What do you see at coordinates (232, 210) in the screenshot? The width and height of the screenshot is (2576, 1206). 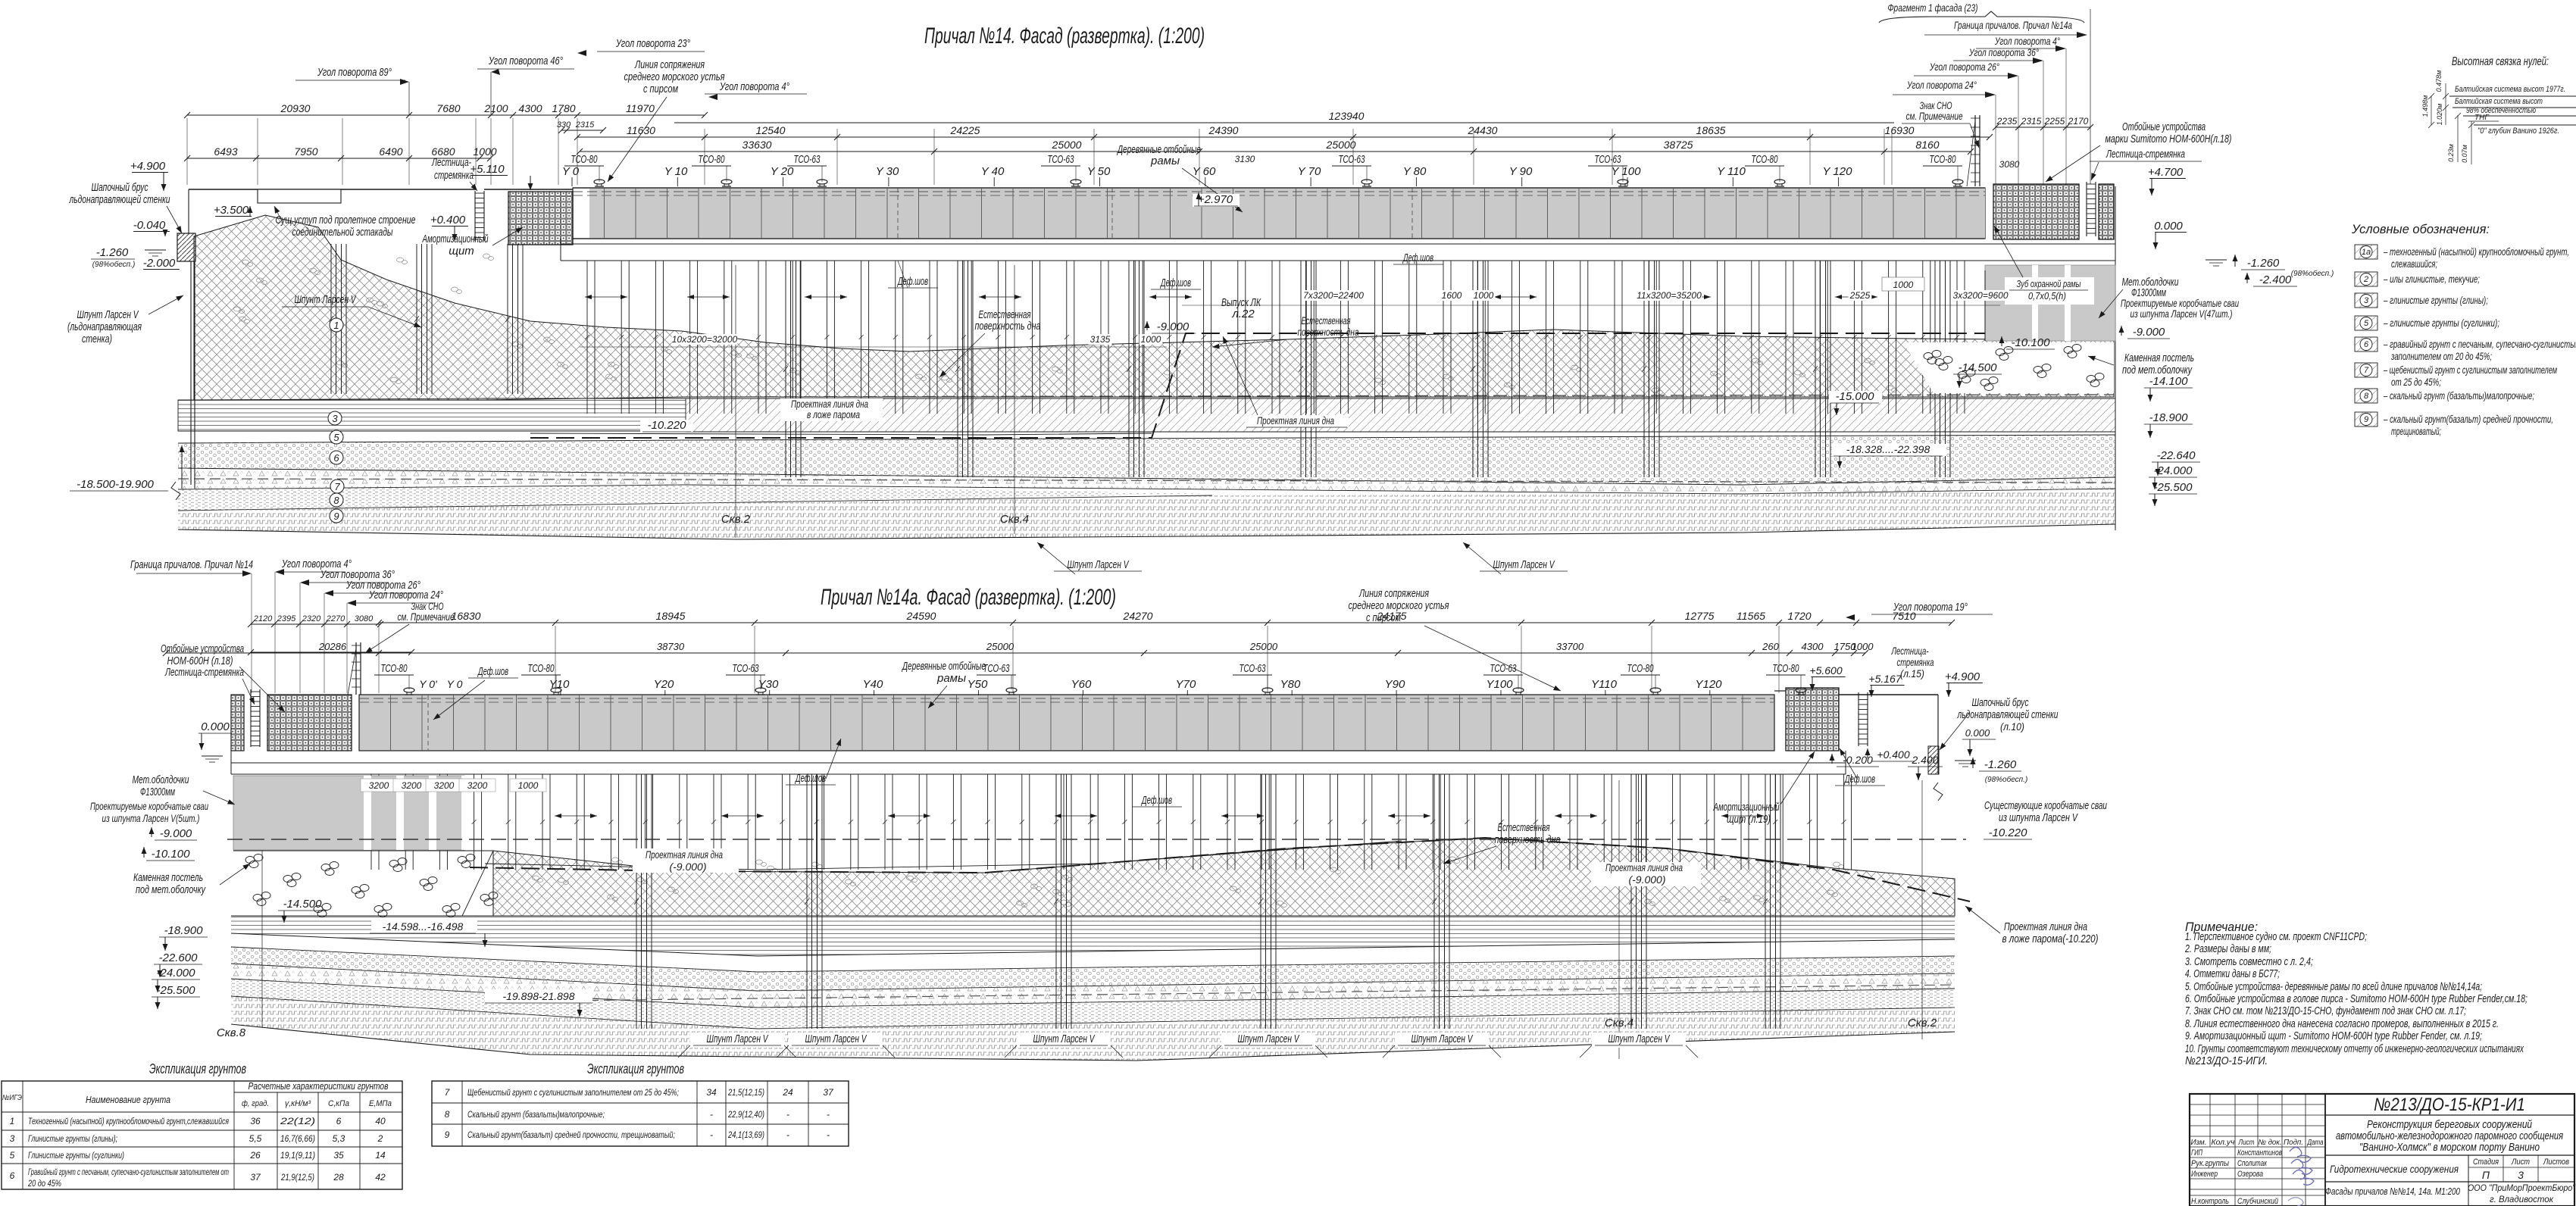 I see `svg-text: +3.500` at bounding box center [232, 210].